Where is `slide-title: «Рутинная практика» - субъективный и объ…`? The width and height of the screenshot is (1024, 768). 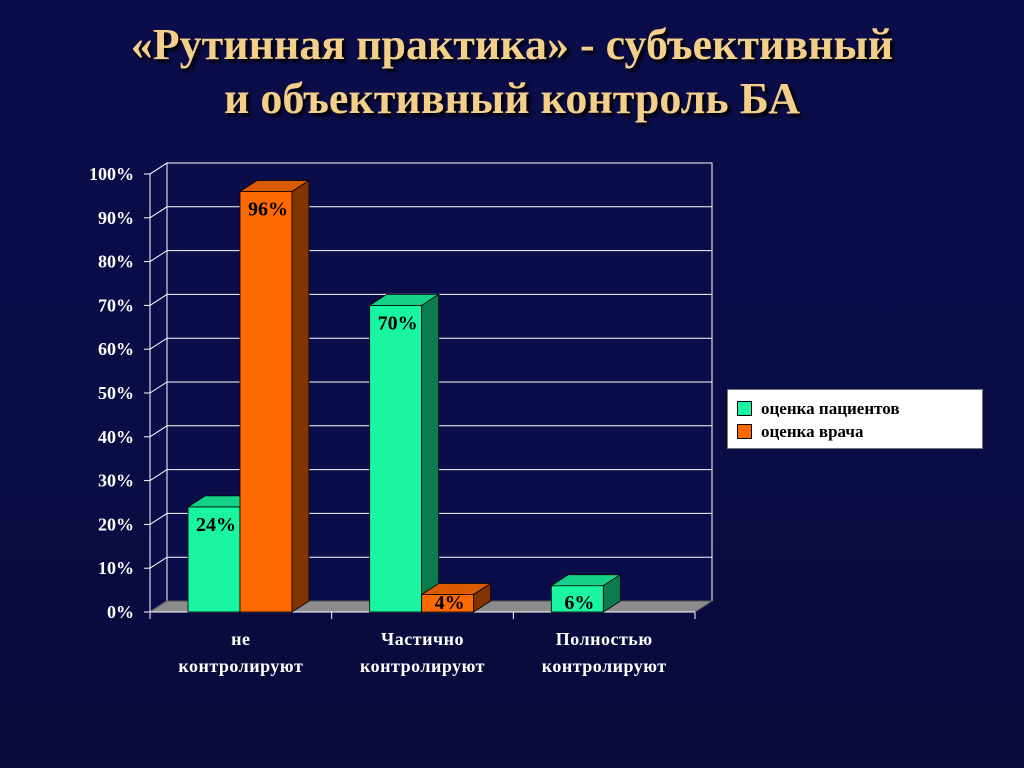
slide-title: «Рутинная практика» - субъективный и объ… is located at coordinates (512, 72).